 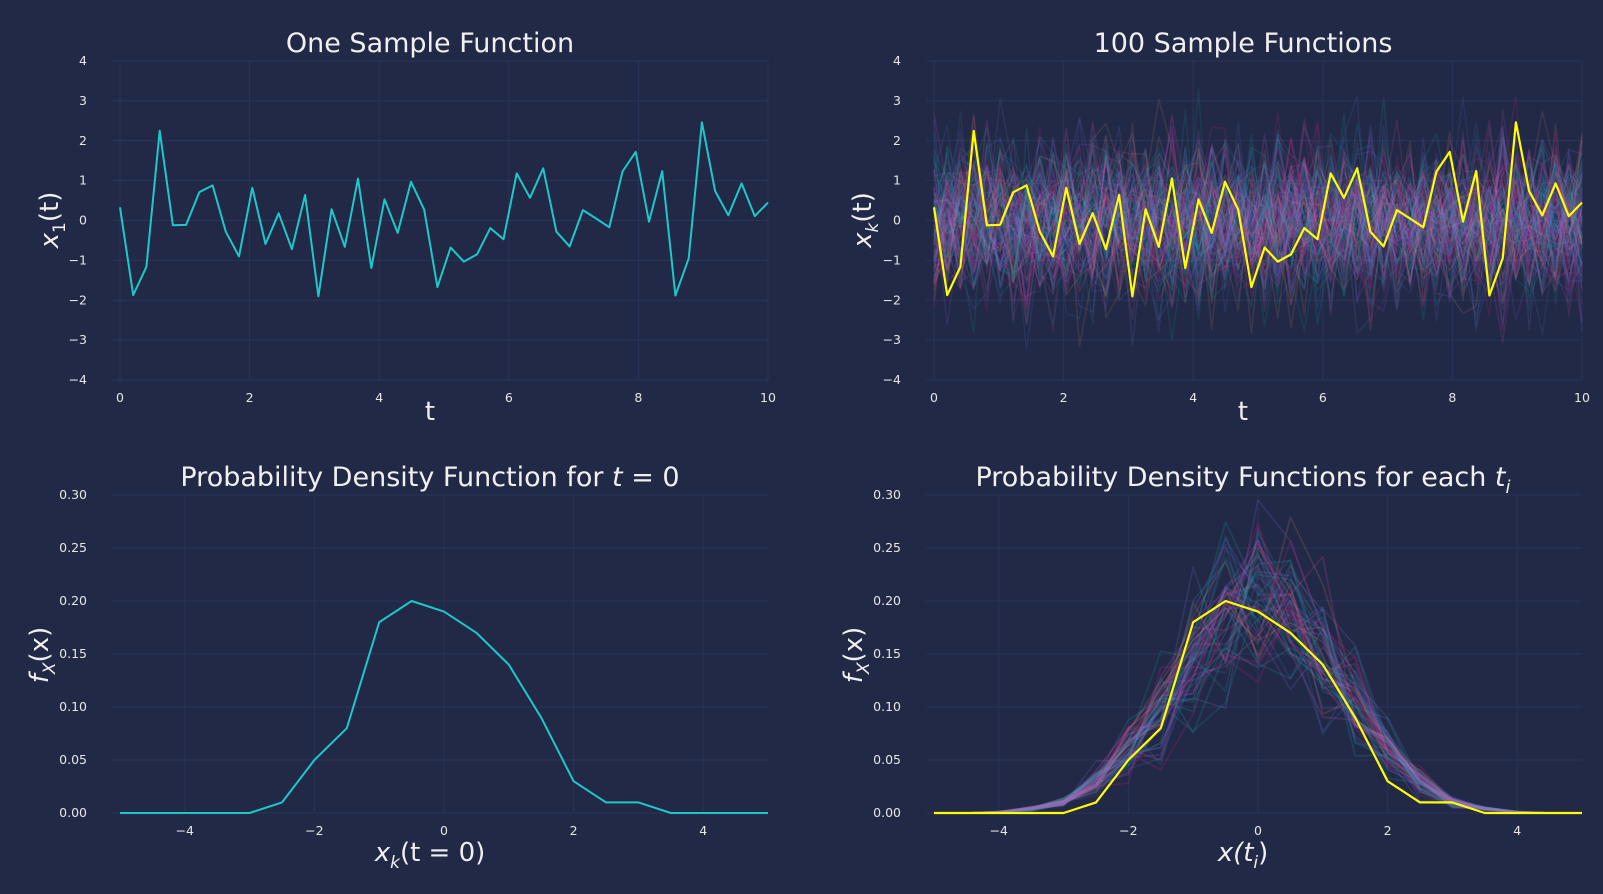 I want to click on x-tick-label: 8, so click(x=1452, y=397).